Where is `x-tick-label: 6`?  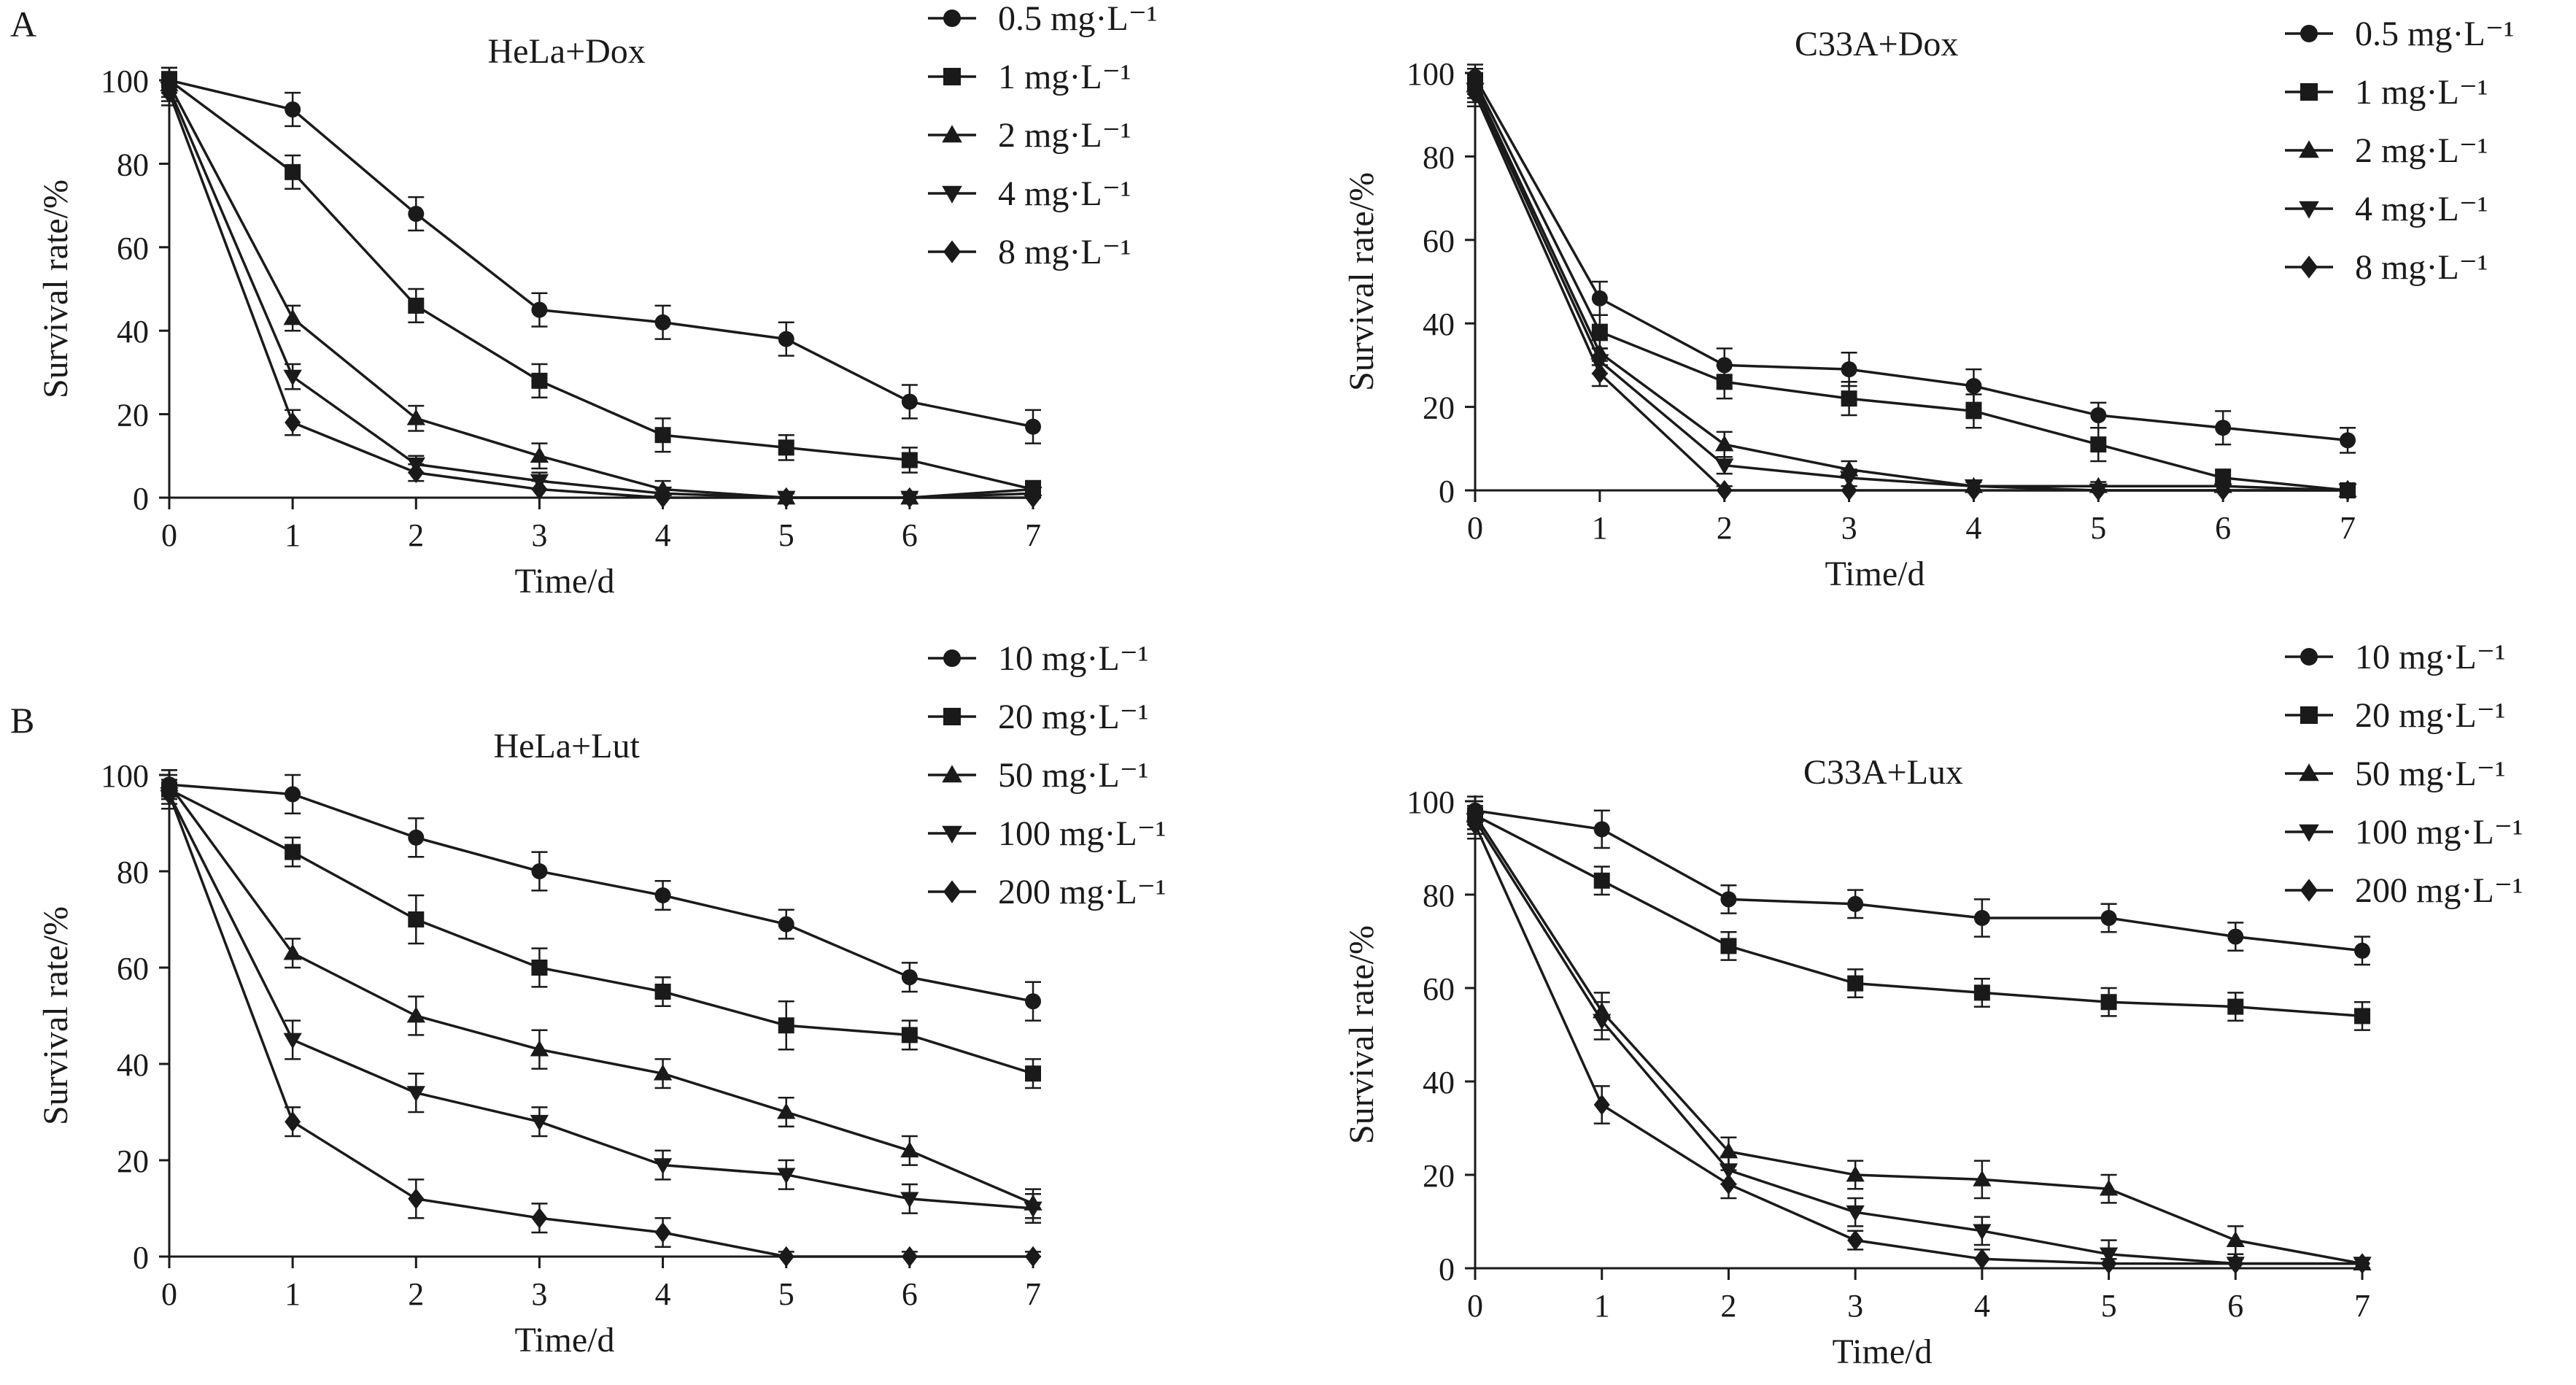
x-tick-label: 6 is located at coordinates (910, 535).